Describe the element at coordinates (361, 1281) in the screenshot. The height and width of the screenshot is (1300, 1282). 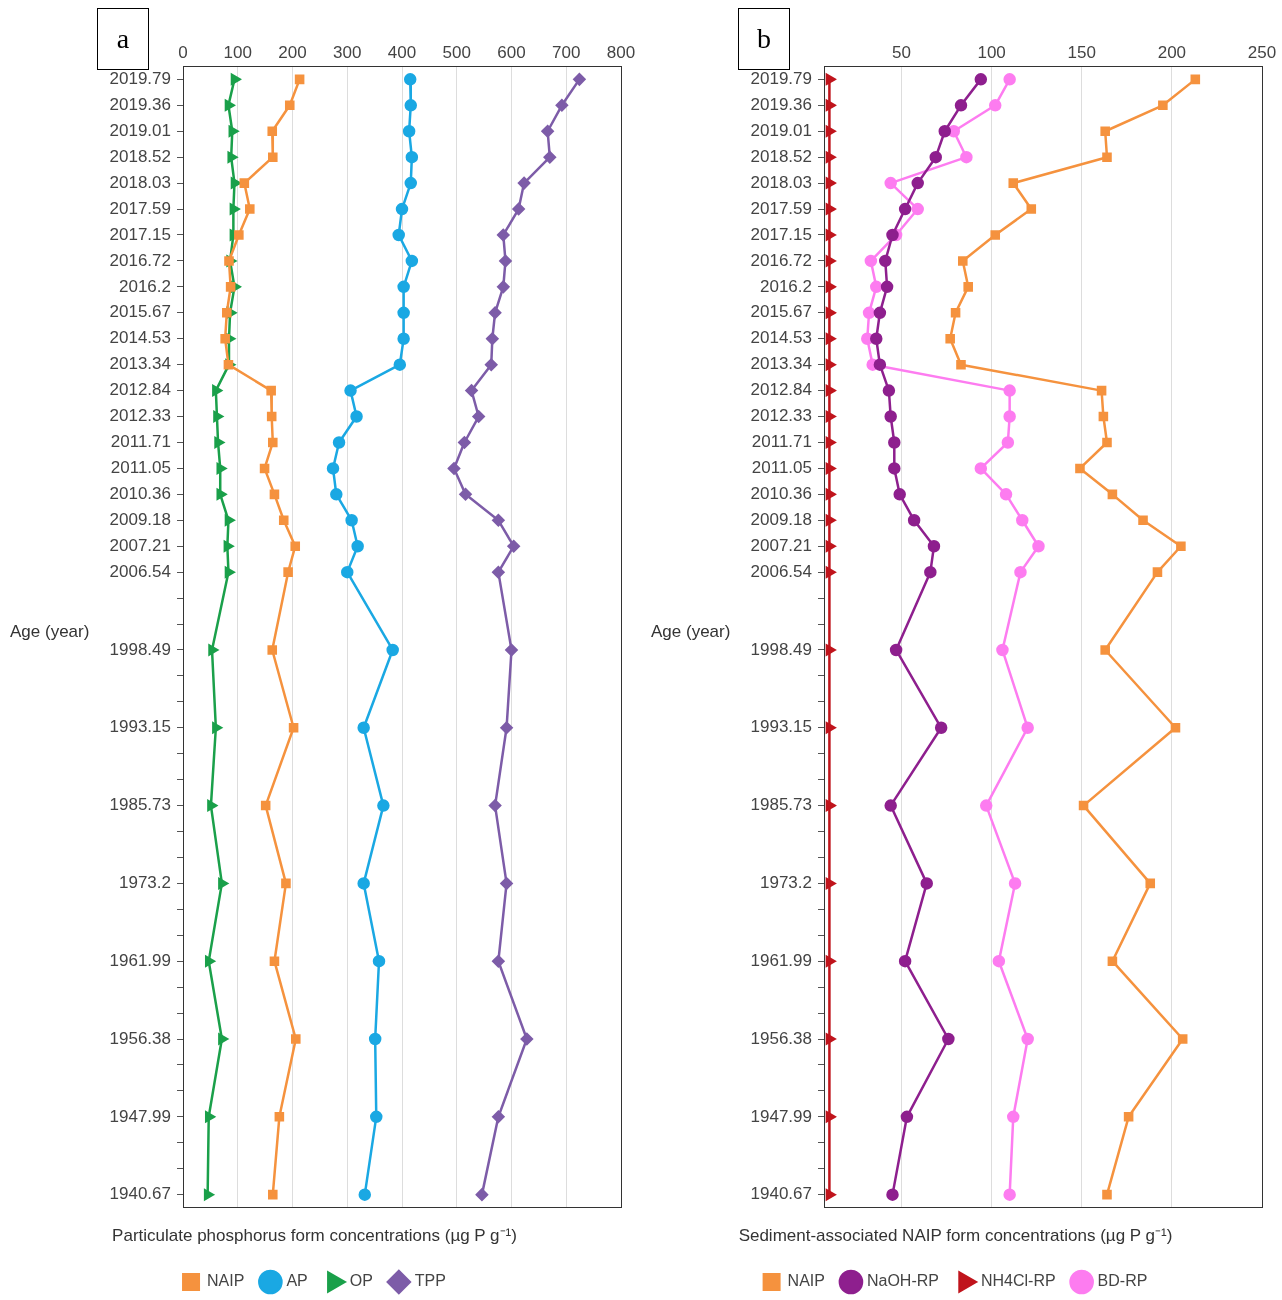
I see `legend-label: OP` at that location.